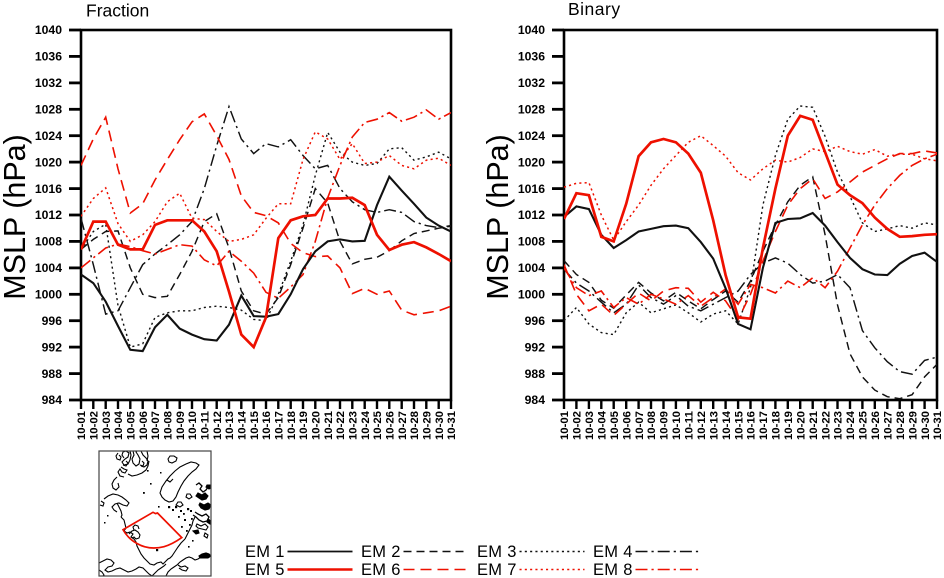  I want to click on svg-text: EM 4, so click(613, 552).